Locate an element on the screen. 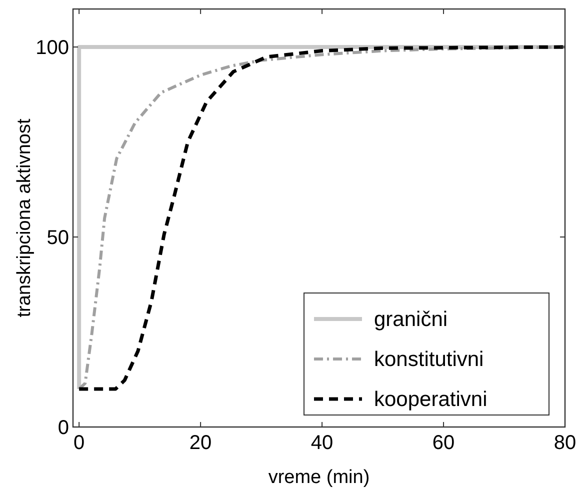  x-tick-label: 40 is located at coordinates (322, 443).